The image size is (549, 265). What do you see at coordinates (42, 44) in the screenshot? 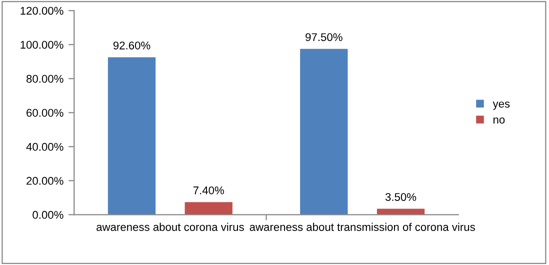
I see `y-tick-label: 100.00%` at bounding box center [42, 44].